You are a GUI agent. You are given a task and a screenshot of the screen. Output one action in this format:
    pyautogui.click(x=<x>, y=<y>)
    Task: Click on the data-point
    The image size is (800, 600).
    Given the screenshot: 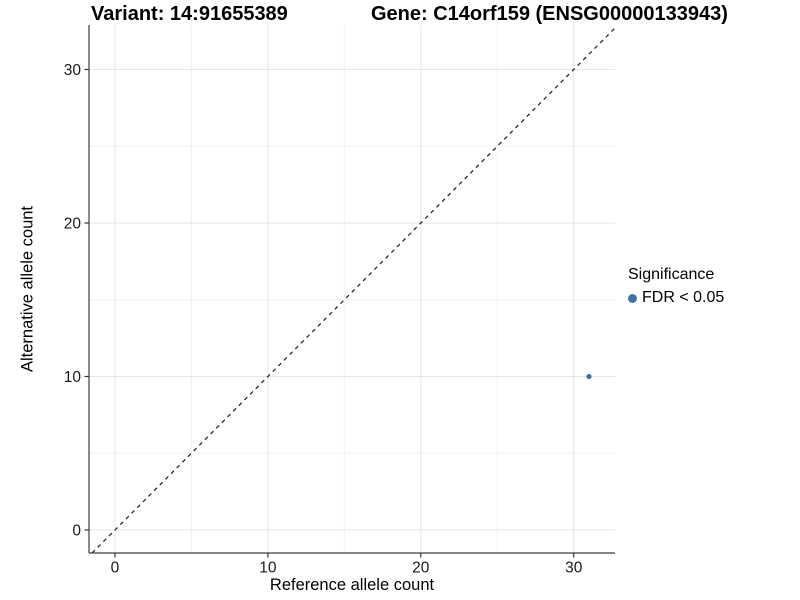 What is the action you would take?
    pyautogui.click(x=589, y=376)
    